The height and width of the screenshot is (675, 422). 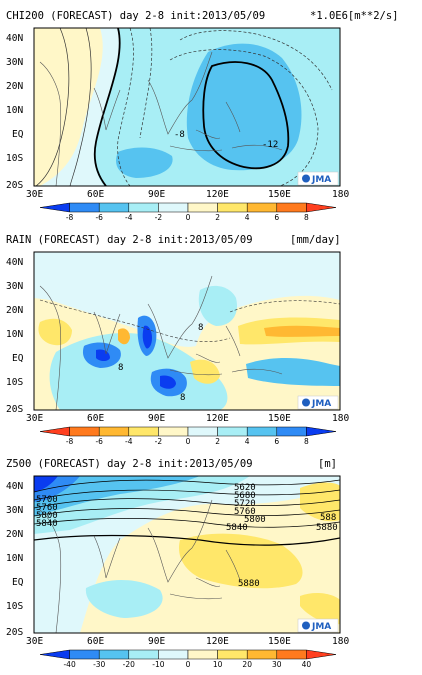 I want to click on y-axis: 40N 30N 20N 10N EQ 10S 20S, so click(x=15, y=112).